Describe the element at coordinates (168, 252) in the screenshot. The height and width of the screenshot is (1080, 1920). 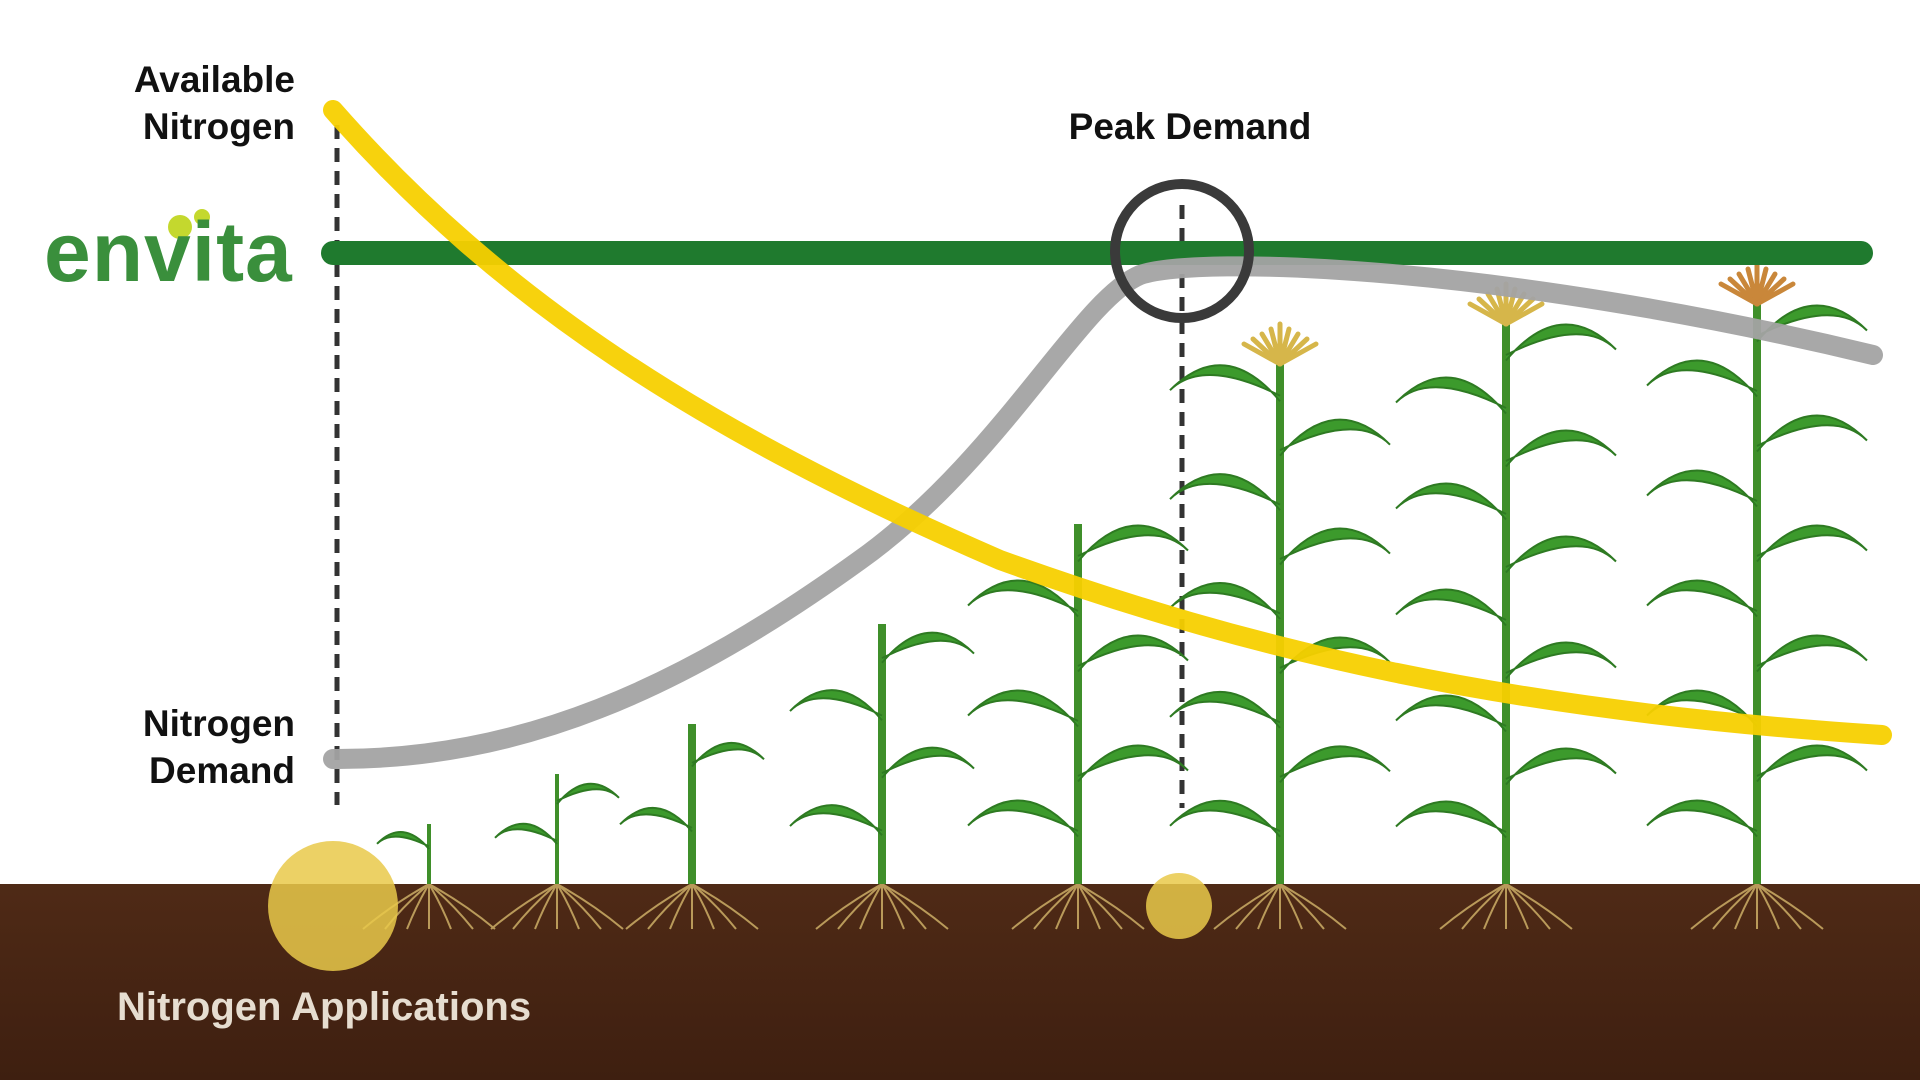
I see `envita-logo: envita` at that location.